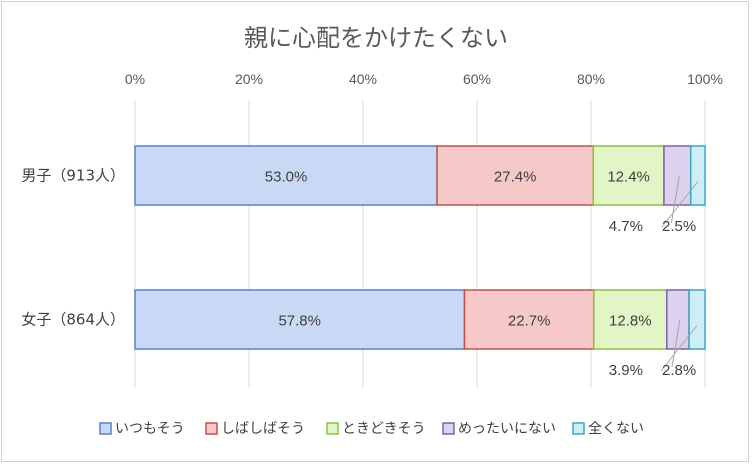 The height and width of the screenshot is (465, 752). What do you see at coordinates (591, 79) in the screenshot?
I see `x-tick-label: 80%` at bounding box center [591, 79].